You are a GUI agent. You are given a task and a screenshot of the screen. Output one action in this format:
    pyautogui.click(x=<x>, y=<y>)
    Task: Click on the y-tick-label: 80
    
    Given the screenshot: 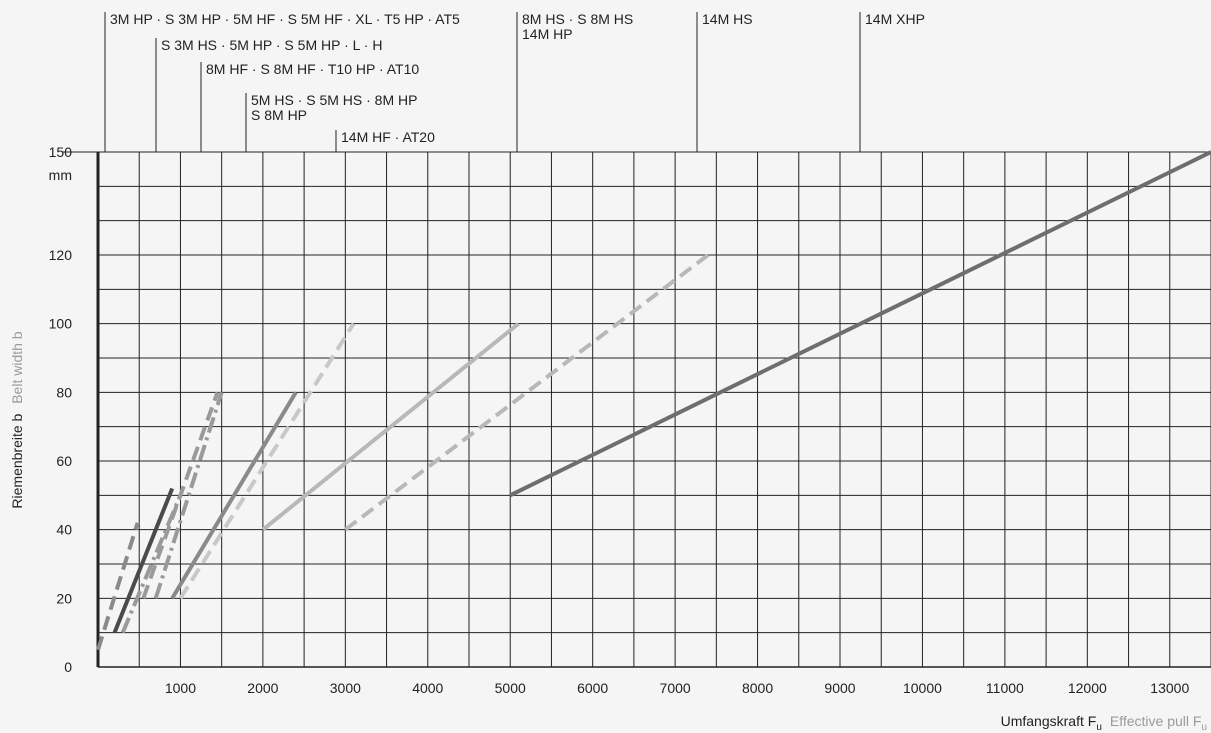 What is the action you would take?
    pyautogui.click(x=64, y=392)
    